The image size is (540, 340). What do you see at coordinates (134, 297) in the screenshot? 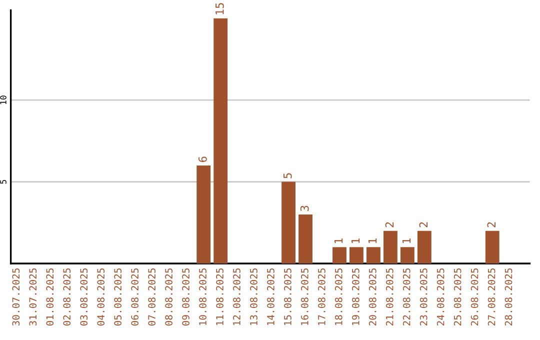
I see `x-tick-label: 06.08.2025` at bounding box center [134, 297].